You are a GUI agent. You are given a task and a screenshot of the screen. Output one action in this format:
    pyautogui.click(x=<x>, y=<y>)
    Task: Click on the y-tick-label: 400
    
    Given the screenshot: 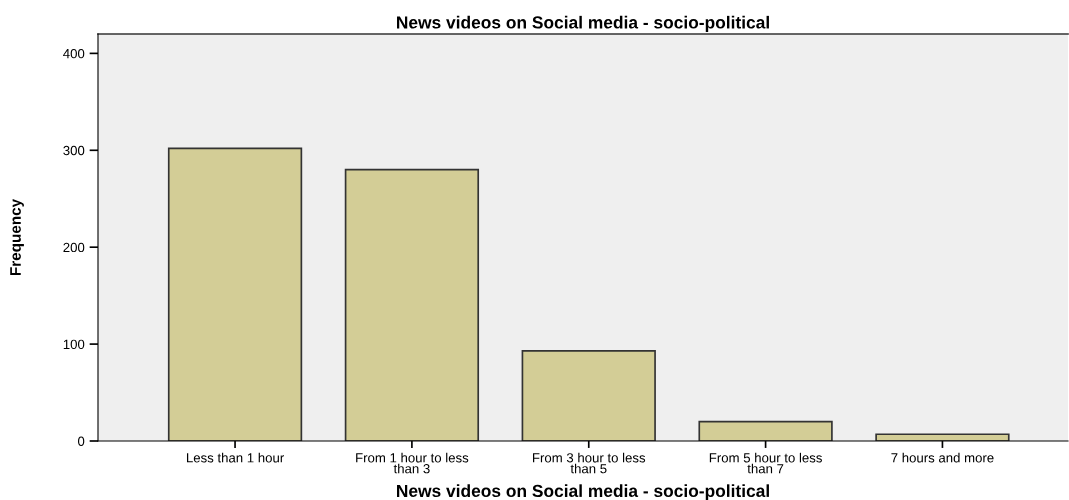 What is the action you would take?
    pyautogui.click(x=74, y=53)
    